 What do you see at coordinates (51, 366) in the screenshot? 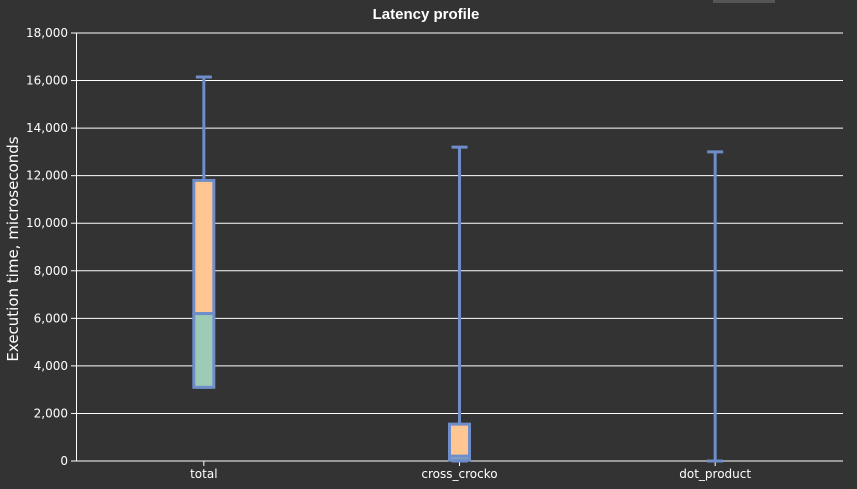
I see `y-tick-label-2: 4,000` at bounding box center [51, 366].